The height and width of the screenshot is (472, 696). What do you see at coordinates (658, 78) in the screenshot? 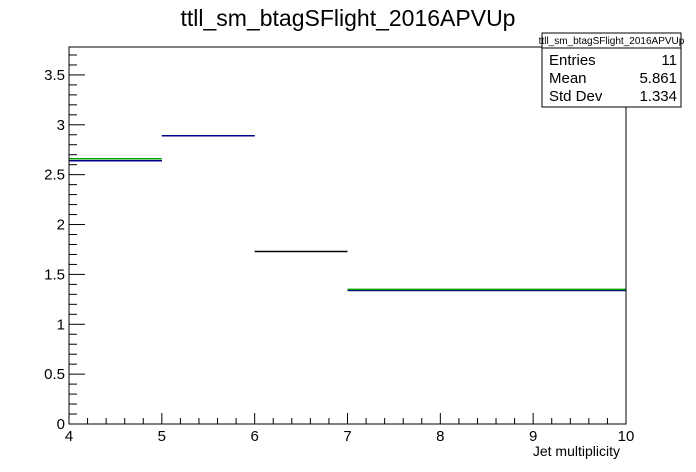
I see `stats-mean-value: 5.861` at bounding box center [658, 78].